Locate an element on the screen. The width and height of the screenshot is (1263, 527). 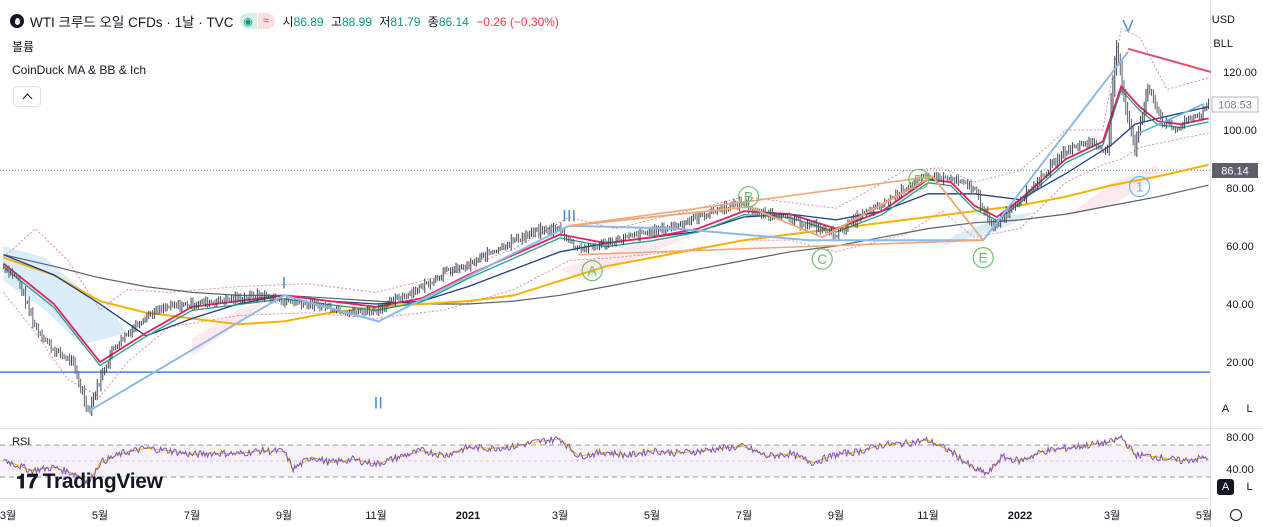
wave-label-D: D is located at coordinates (919, 179).